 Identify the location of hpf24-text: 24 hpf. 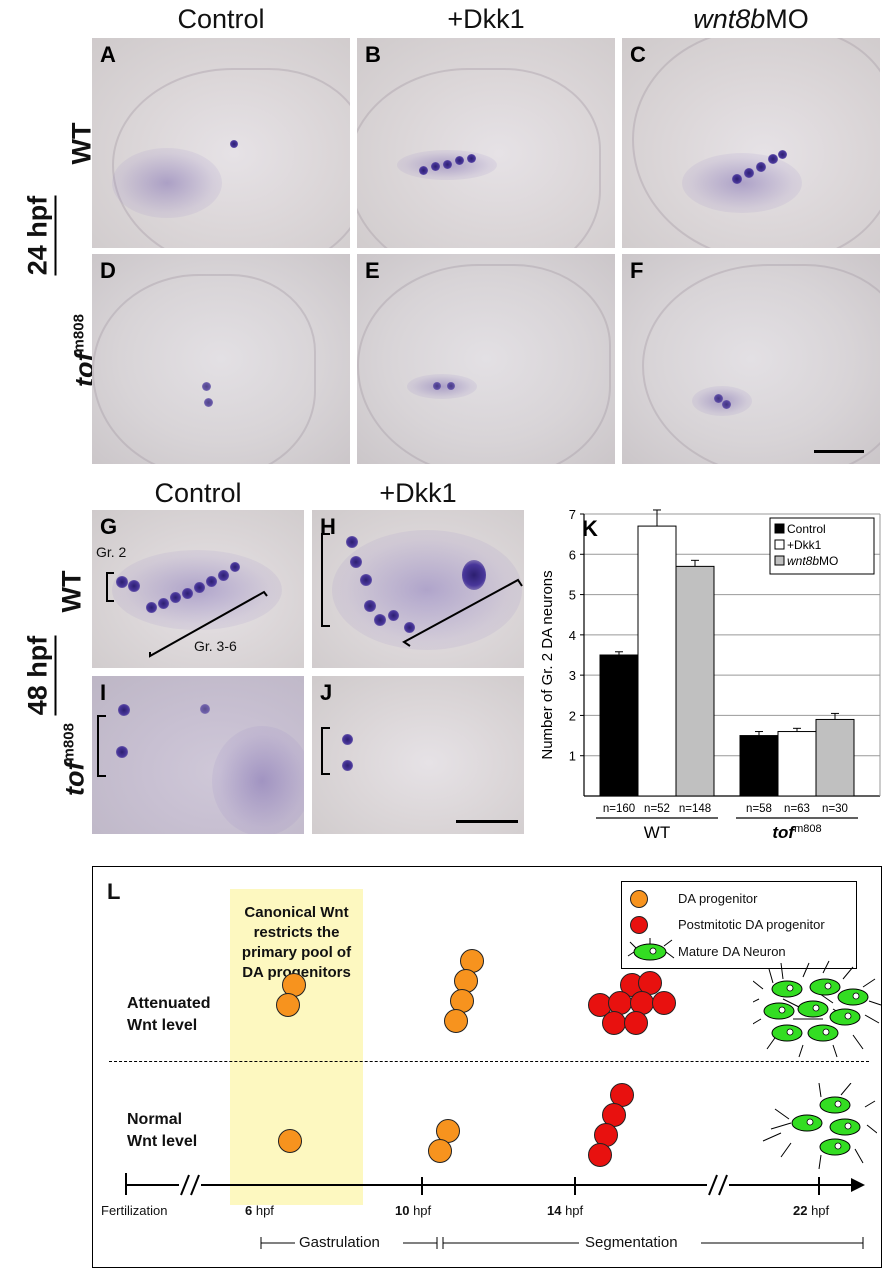
(39, 235).